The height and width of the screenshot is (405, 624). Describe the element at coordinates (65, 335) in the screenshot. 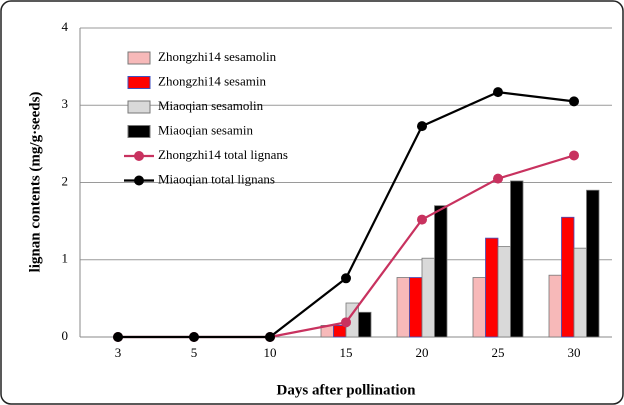

I see `y-tick-label: 0` at that location.